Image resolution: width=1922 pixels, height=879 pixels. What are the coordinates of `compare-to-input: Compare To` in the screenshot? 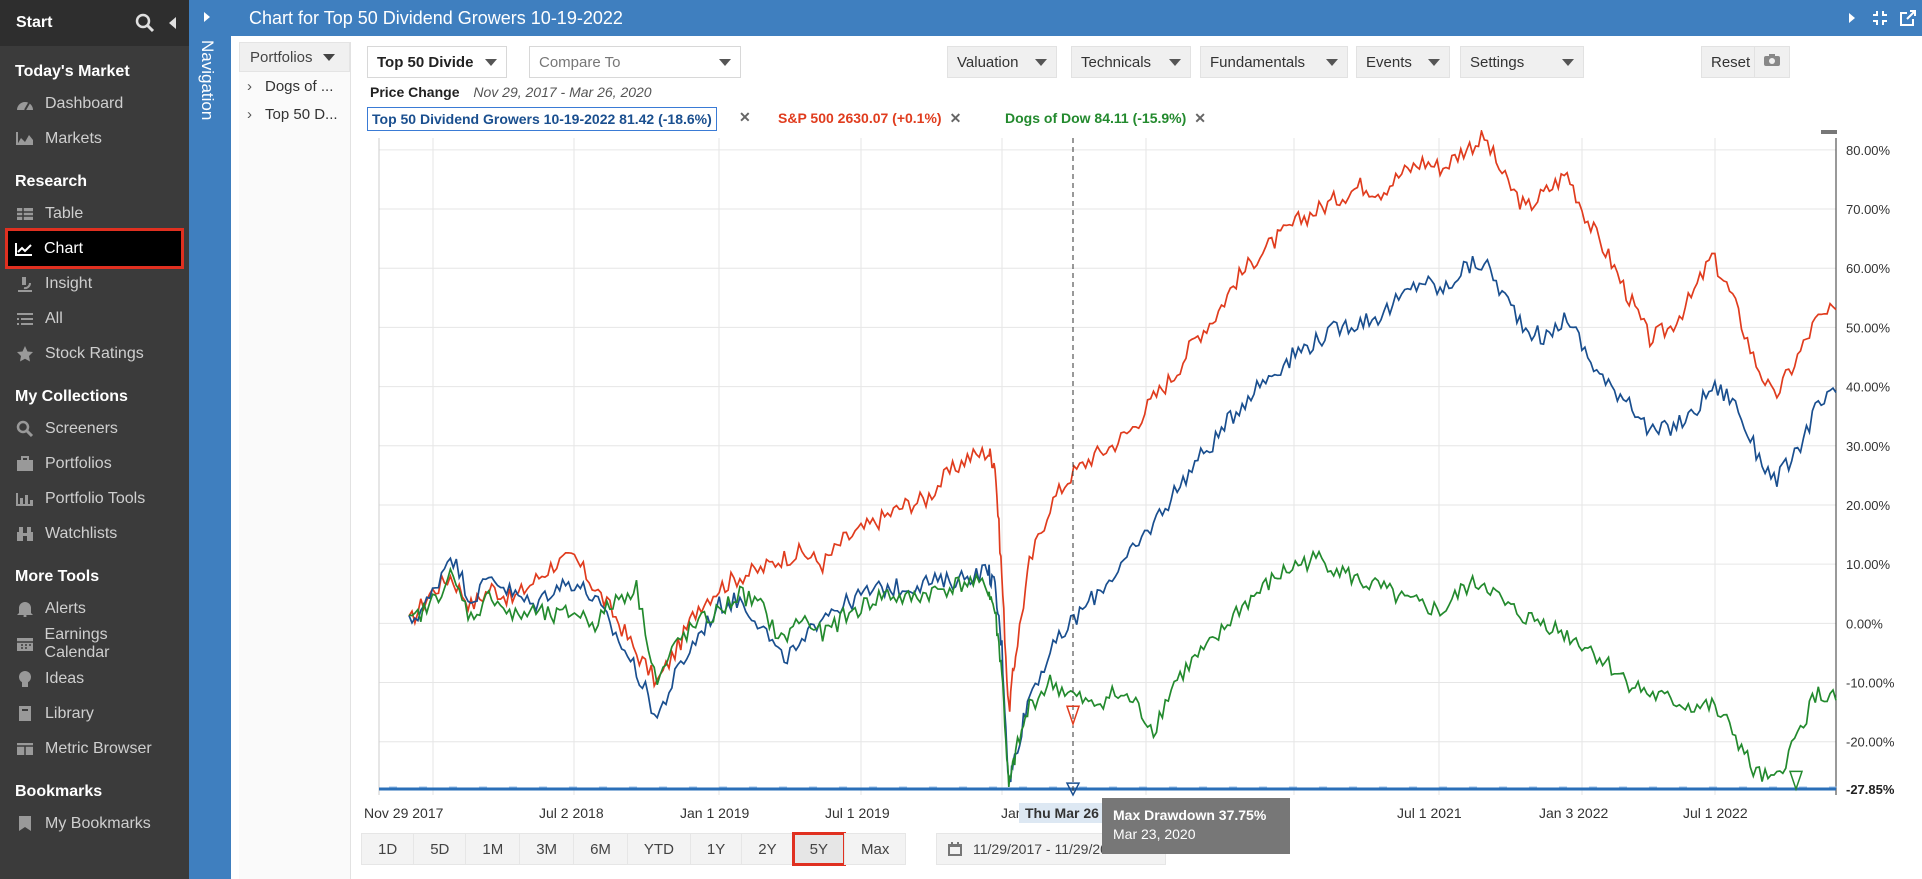 It's located at (635, 62).